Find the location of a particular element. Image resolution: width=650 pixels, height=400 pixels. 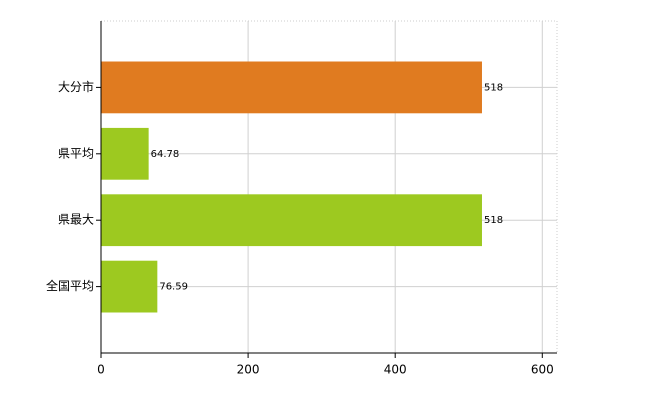

x-tick-label: 600 is located at coordinates (542, 370).